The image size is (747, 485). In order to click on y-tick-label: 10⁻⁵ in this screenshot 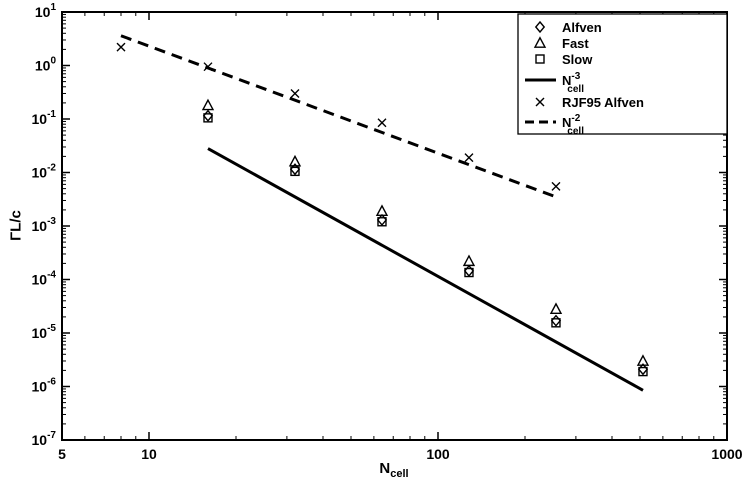, I will do `click(44, 332)`.